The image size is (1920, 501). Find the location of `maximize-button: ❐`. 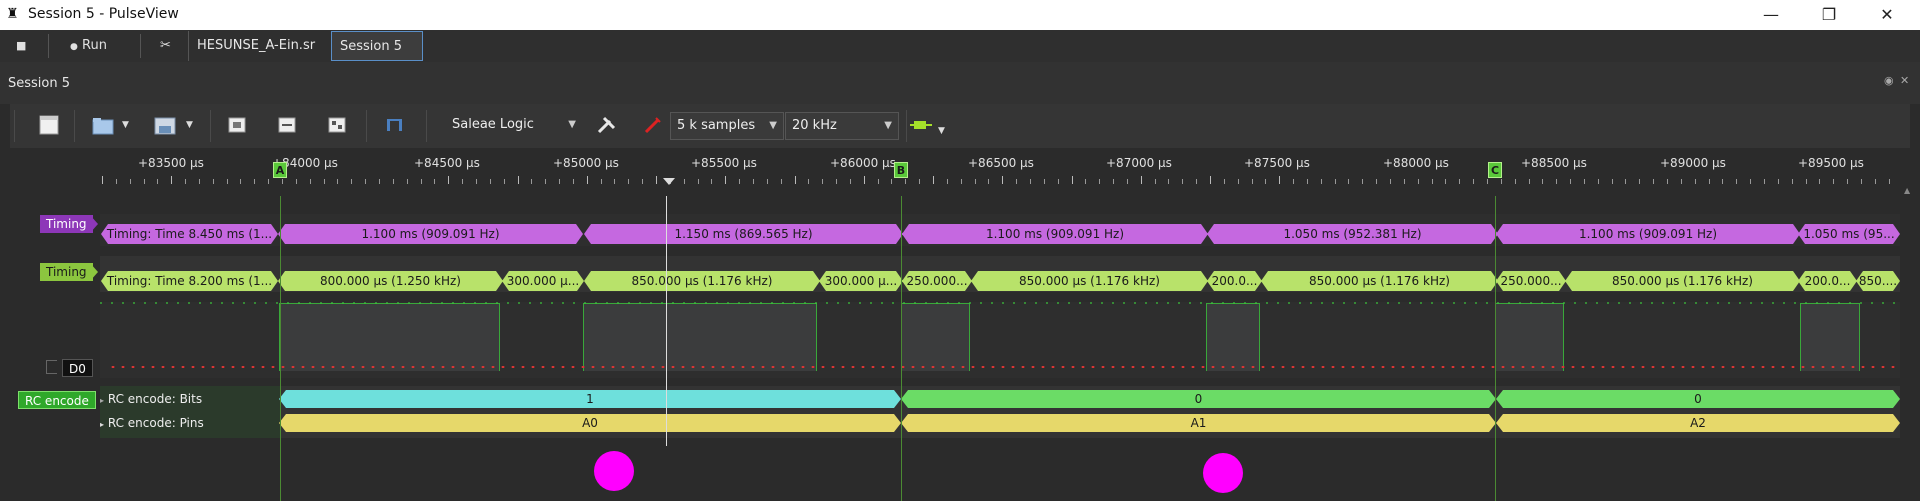

maximize-button: ❐ is located at coordinates (1829, 14).